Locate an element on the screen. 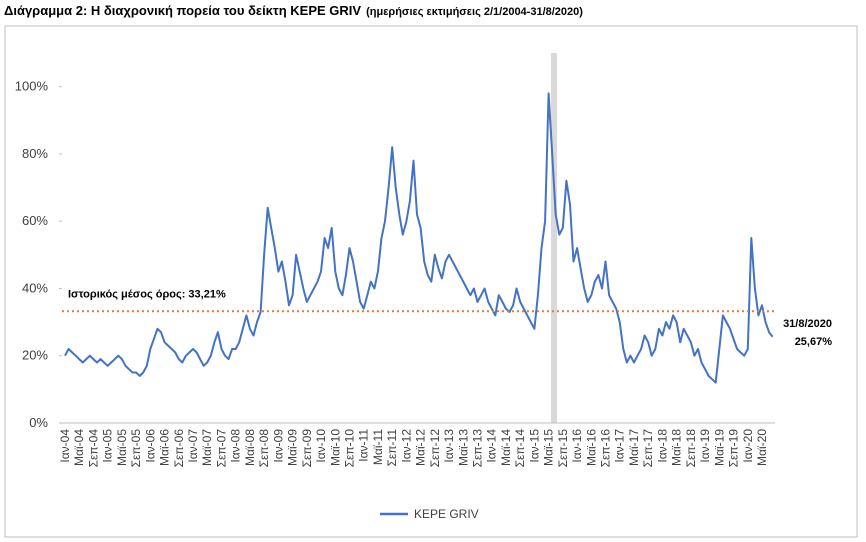 The height and width of the screenshot is (542, 866). x-tick-label: Μαϊ-15 is located at coordinates (549, 447).